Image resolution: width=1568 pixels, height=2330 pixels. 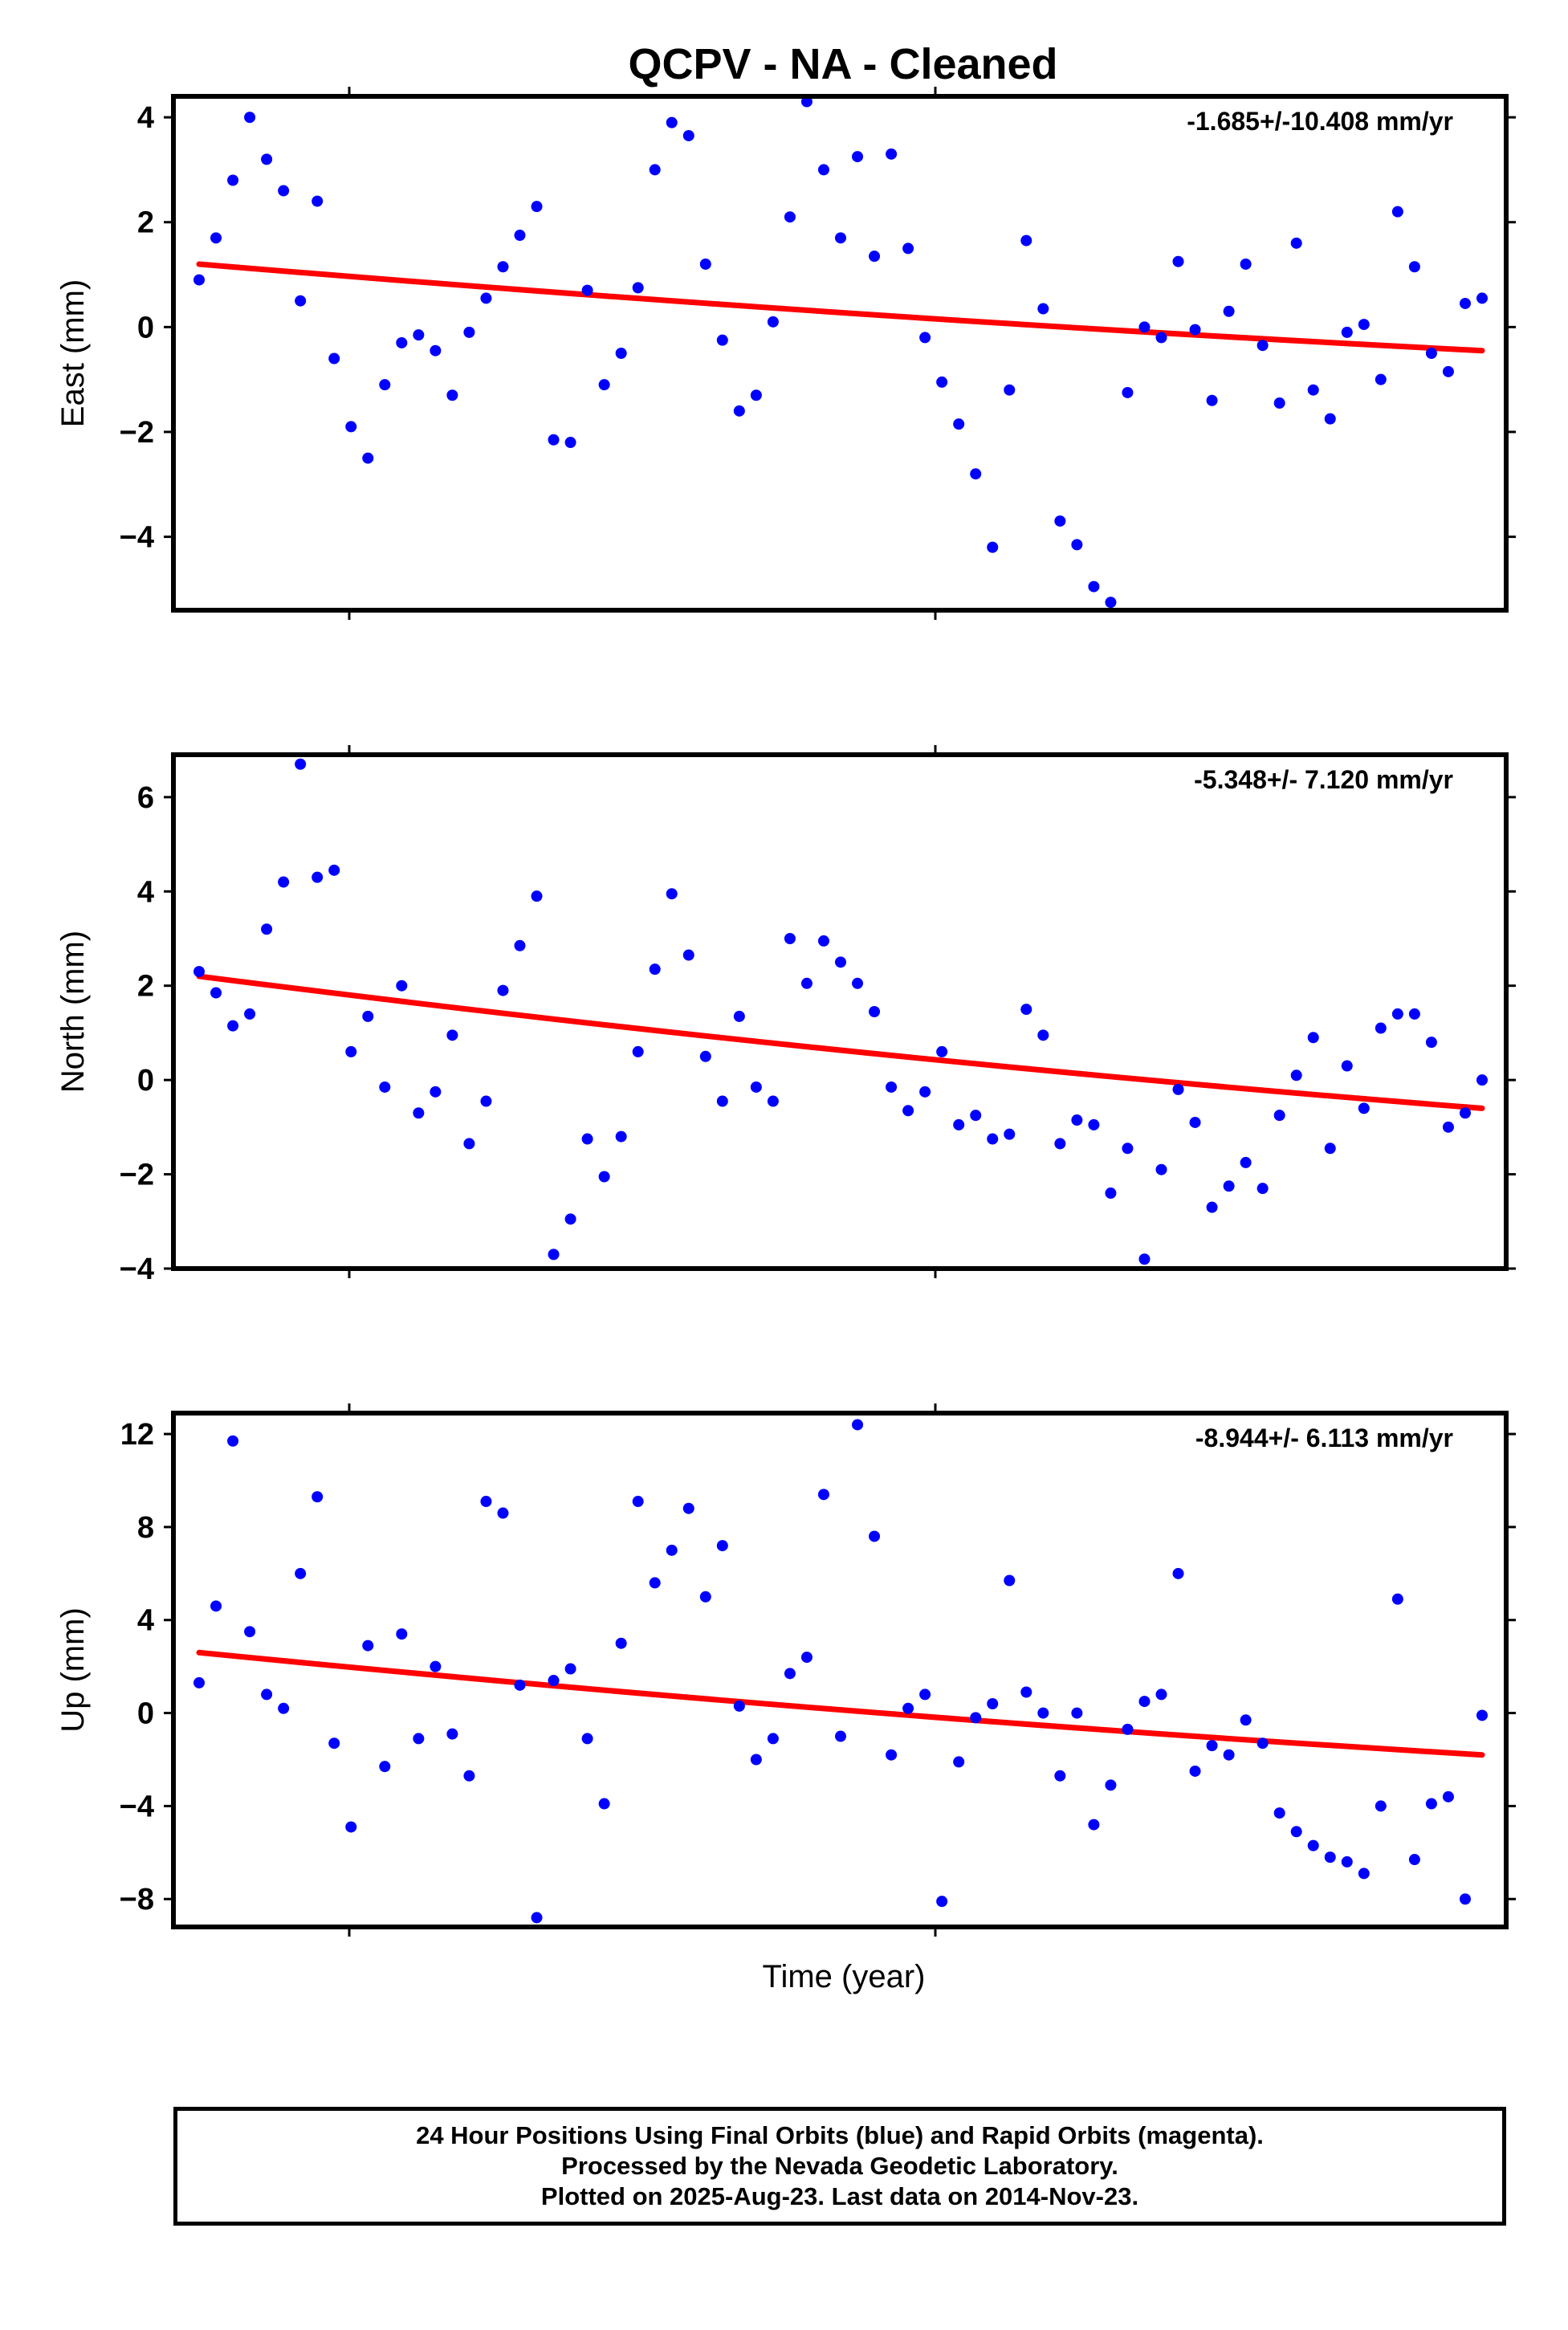 What do you see at coordinates (137, 1269) in the screenshot?
I see `north-y-tick-label: −4` at bounding box center [137, 1269].